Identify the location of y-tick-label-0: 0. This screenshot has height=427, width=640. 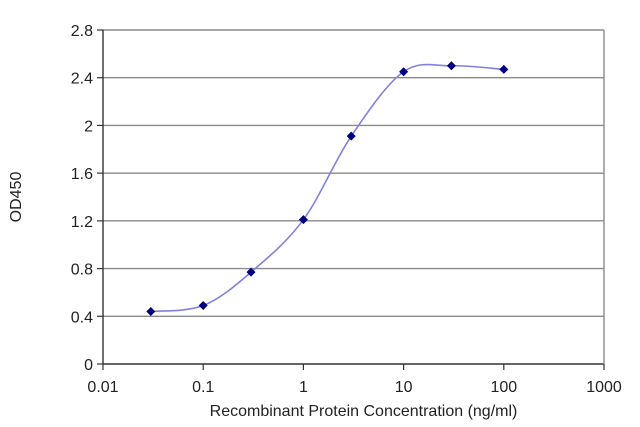
(88, 365).